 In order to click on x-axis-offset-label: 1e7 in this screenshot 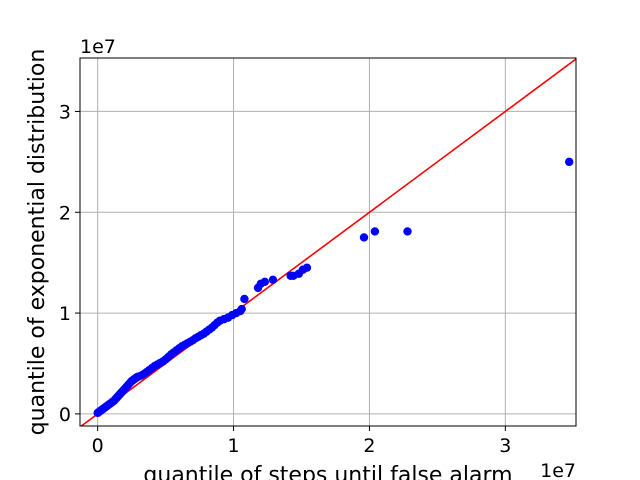, I will do `click(558, 470)`.